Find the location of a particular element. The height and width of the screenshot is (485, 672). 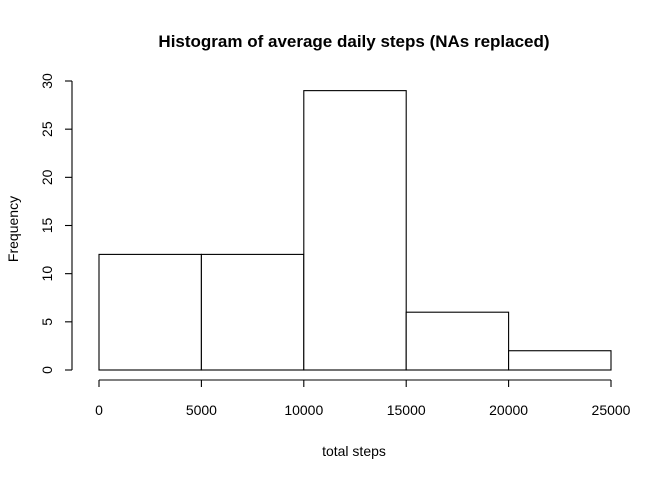

y-tick-label-0: 0 is located at coordinates (47, 370).